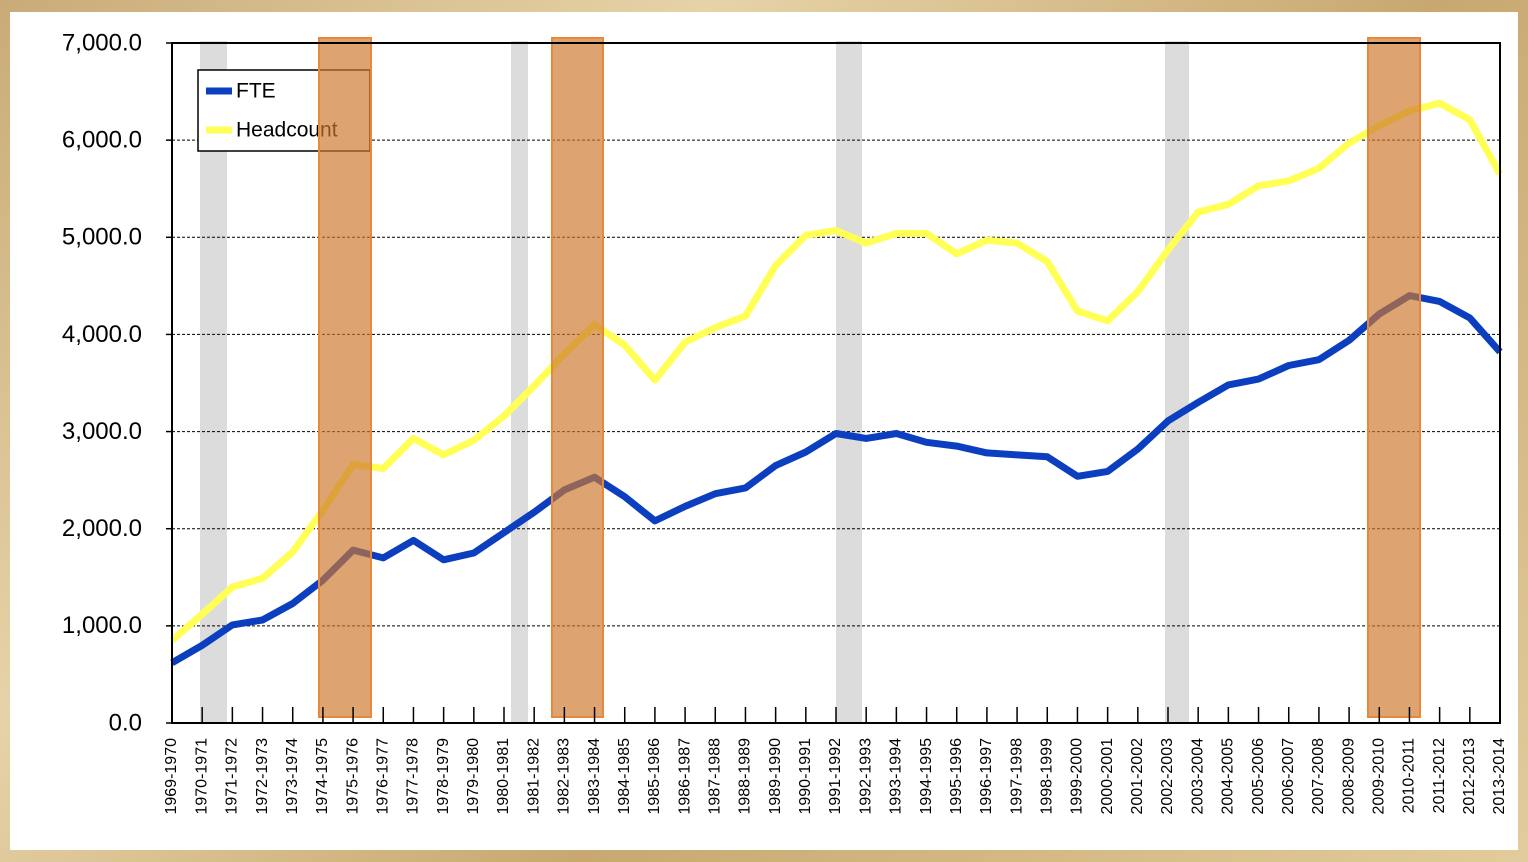 The image size is (1528, 862). Describe the element at coordinates (473, 776) in the screenshot. I see `x-tick-label: 1979-1980` at that location.